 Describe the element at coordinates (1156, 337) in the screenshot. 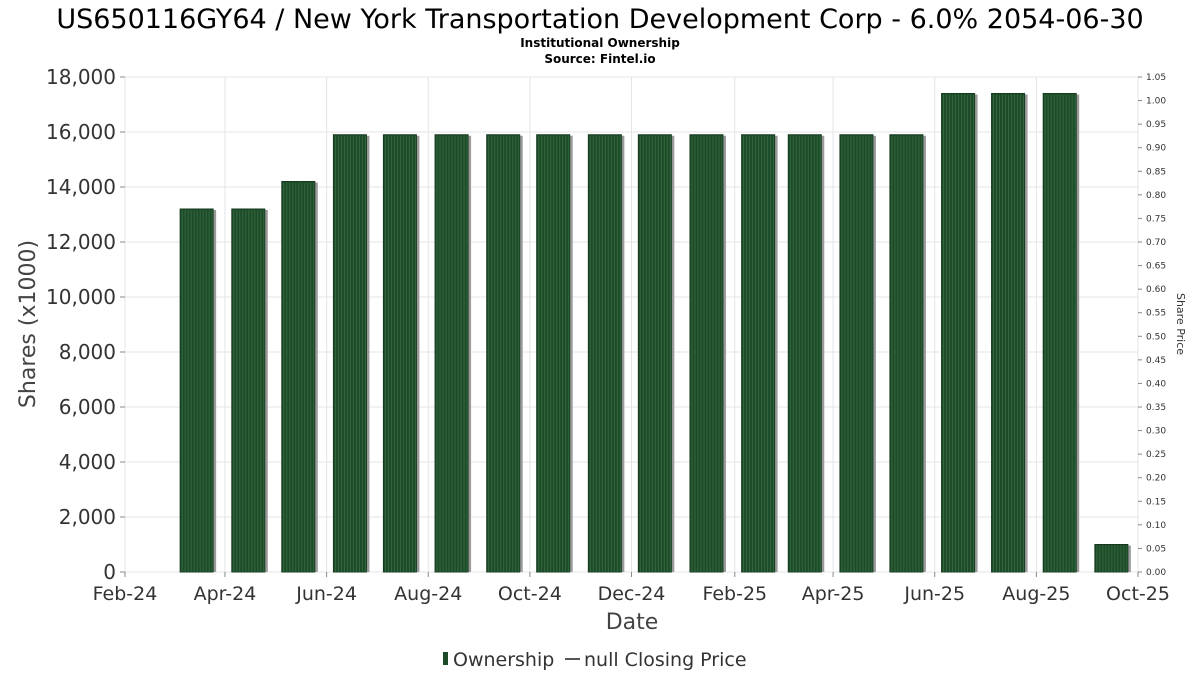

I see `right-tick-label: 0.50` at that location.